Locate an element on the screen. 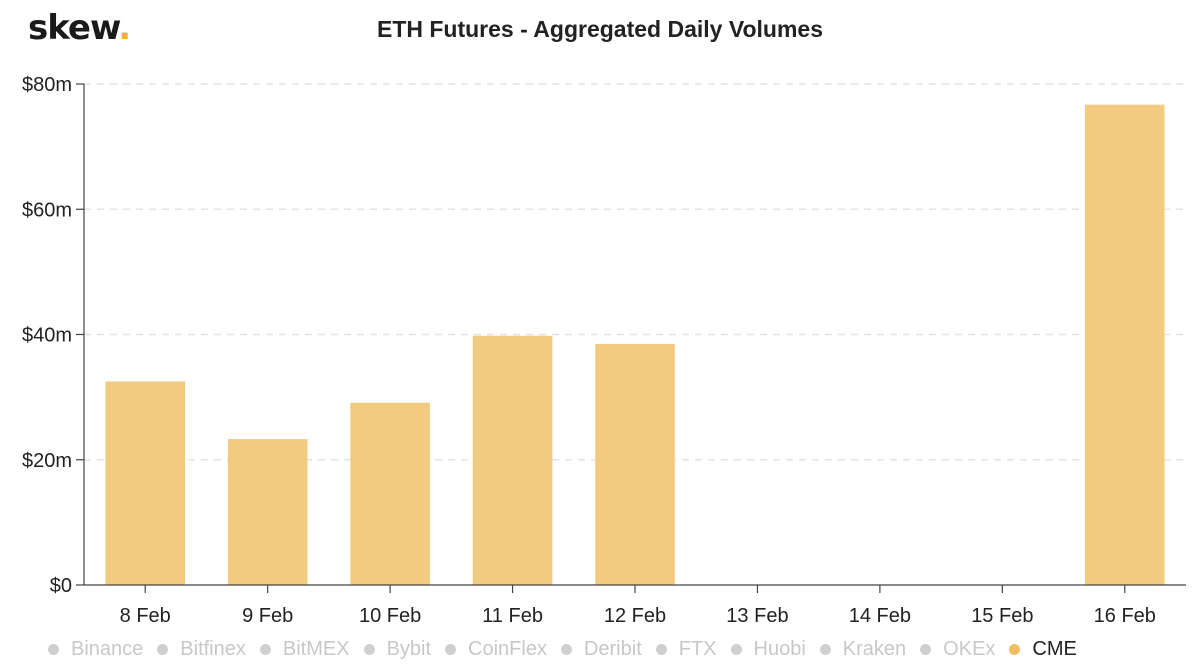  legend-item-binance: Binance is located at coordinates (95, 649).